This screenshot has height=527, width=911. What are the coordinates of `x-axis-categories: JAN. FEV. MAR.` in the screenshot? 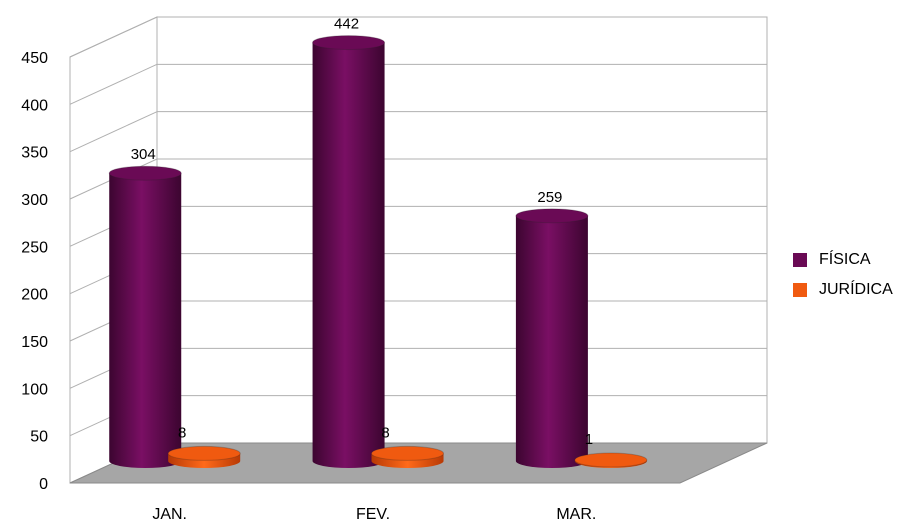 It's located at (374, 514).